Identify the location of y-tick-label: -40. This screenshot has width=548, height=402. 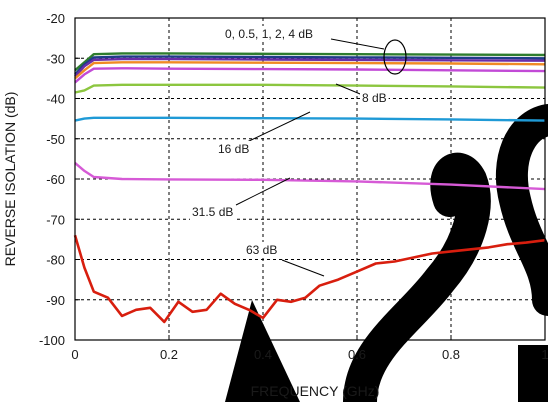
(55, 99).